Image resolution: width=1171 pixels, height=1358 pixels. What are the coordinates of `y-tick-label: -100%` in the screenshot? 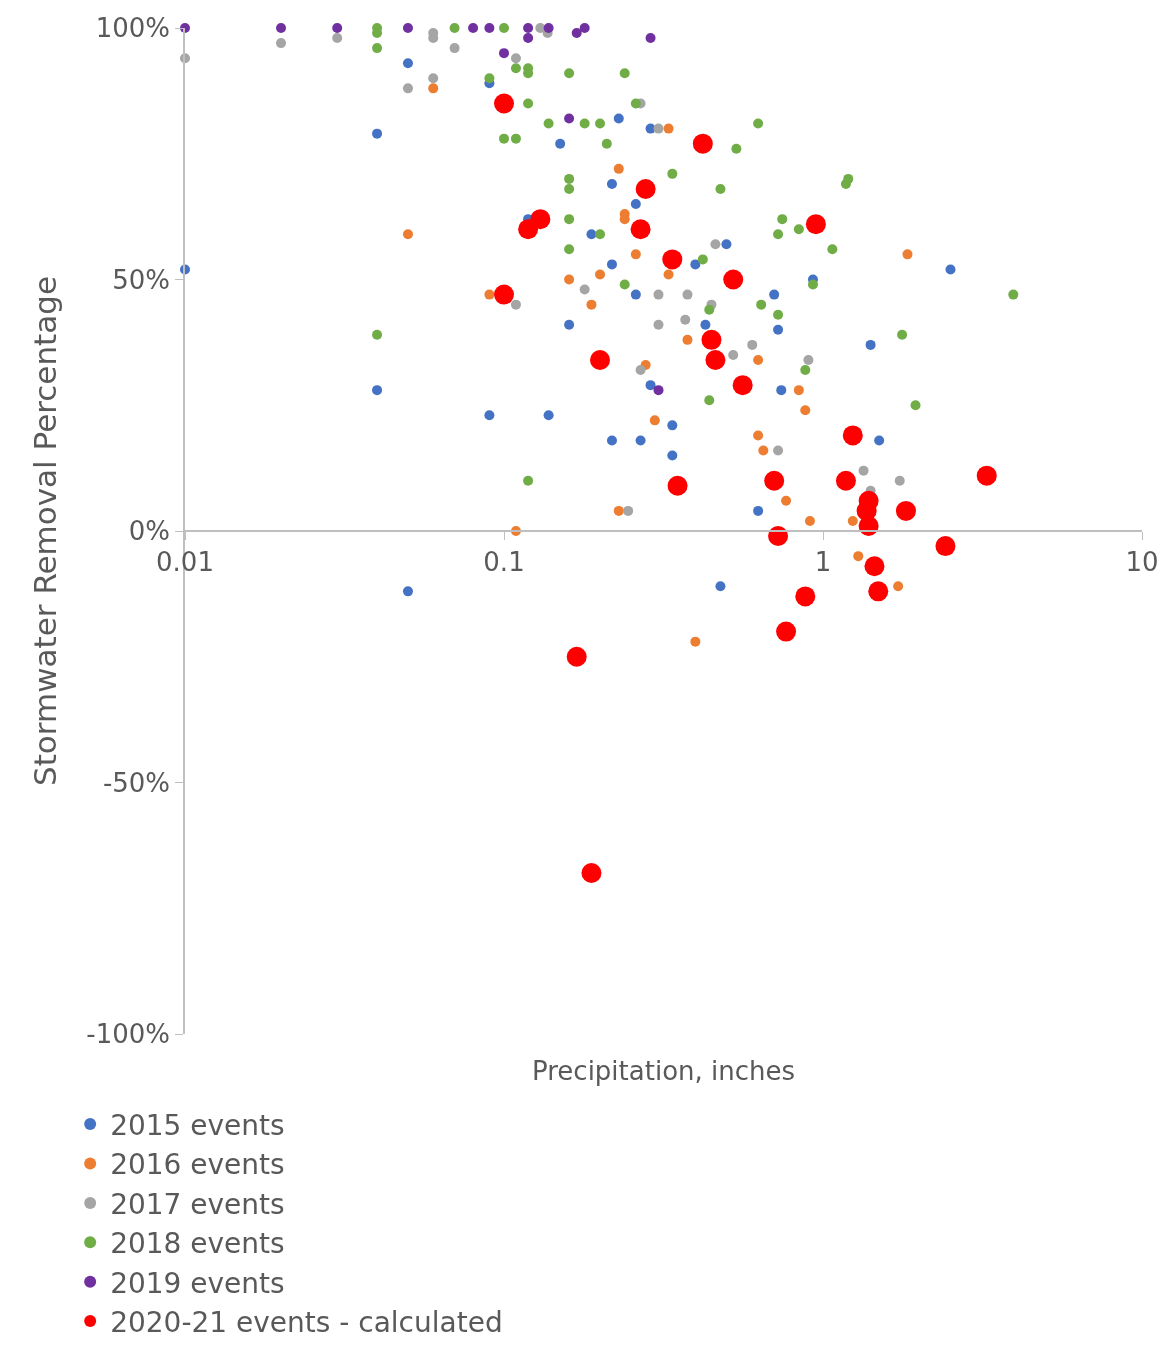 It's located at (128, 1034).